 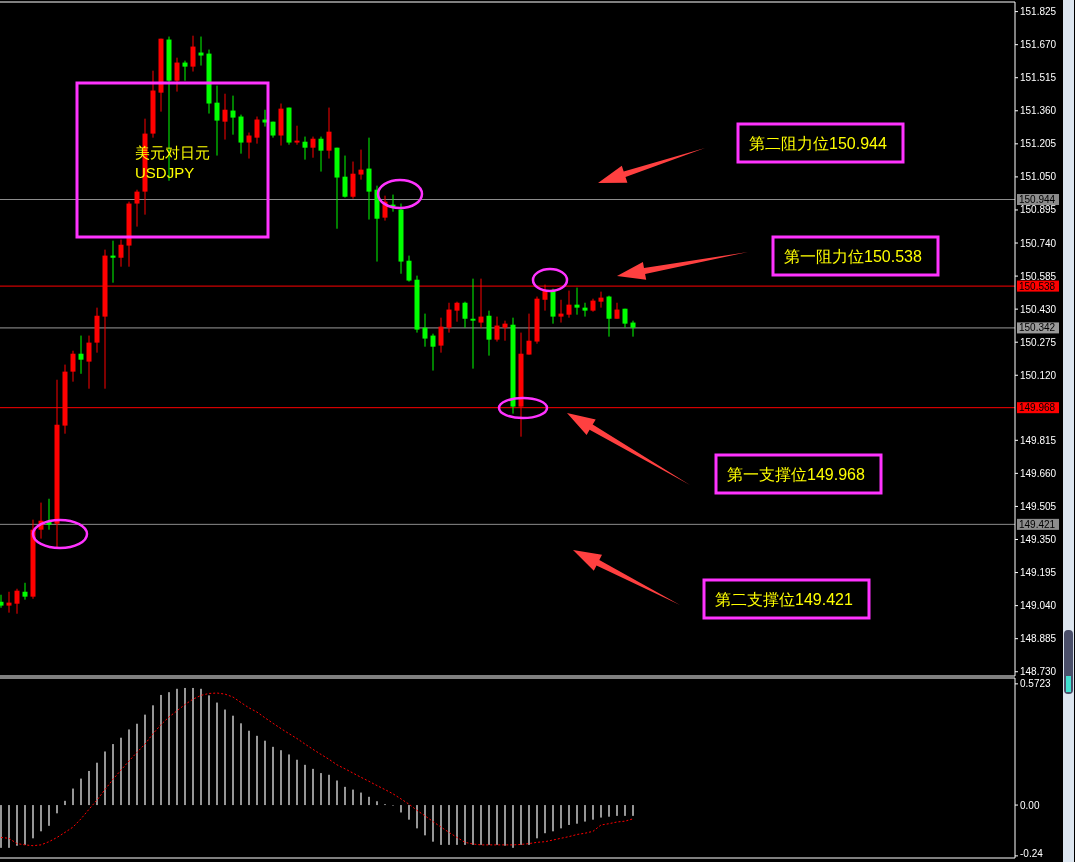 I want to click on ref-line-label: 150.944, so click(x=1037, y=200).